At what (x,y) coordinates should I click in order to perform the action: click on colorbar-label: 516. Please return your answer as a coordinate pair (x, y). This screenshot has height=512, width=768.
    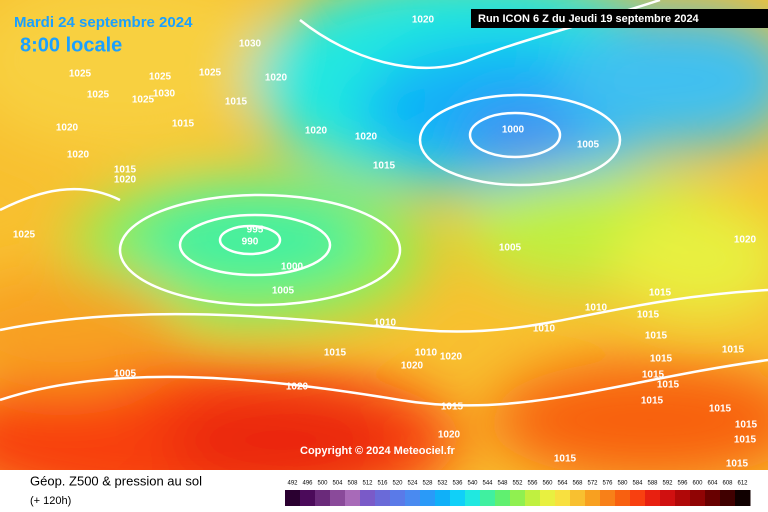
    Looking at the image, I should click on (382, 484).